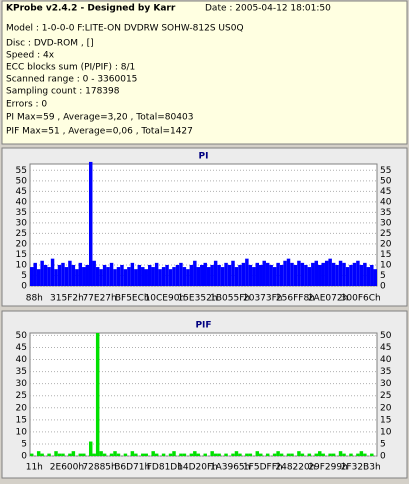 The width and height of the screenshot is (409, 484). Describe the element at coordinates (386, 408) in the screenshot. I see `y2-tick-label: 20` at that location.